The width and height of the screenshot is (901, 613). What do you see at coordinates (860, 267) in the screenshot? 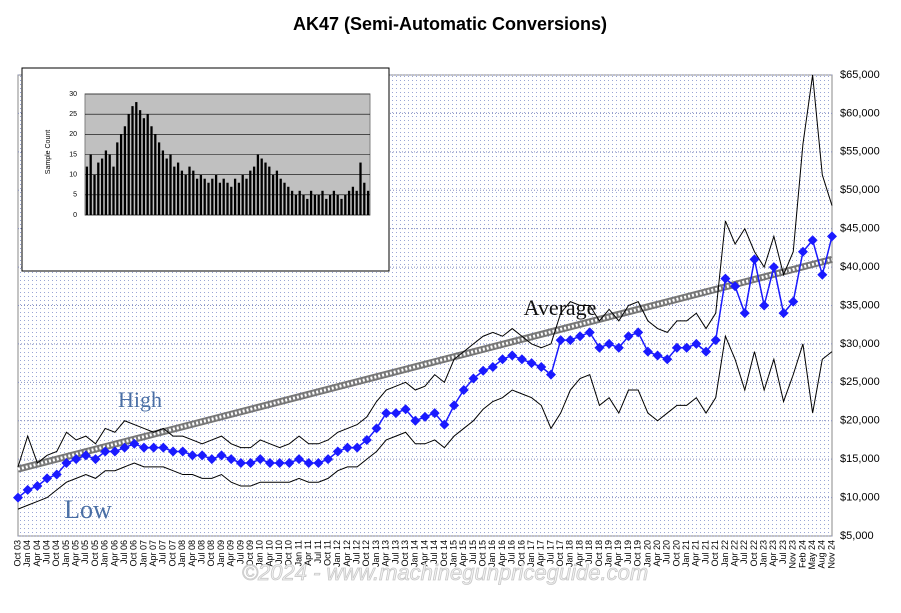
I see `y-tick-label: $40,000` at bounding box center [860, 267].